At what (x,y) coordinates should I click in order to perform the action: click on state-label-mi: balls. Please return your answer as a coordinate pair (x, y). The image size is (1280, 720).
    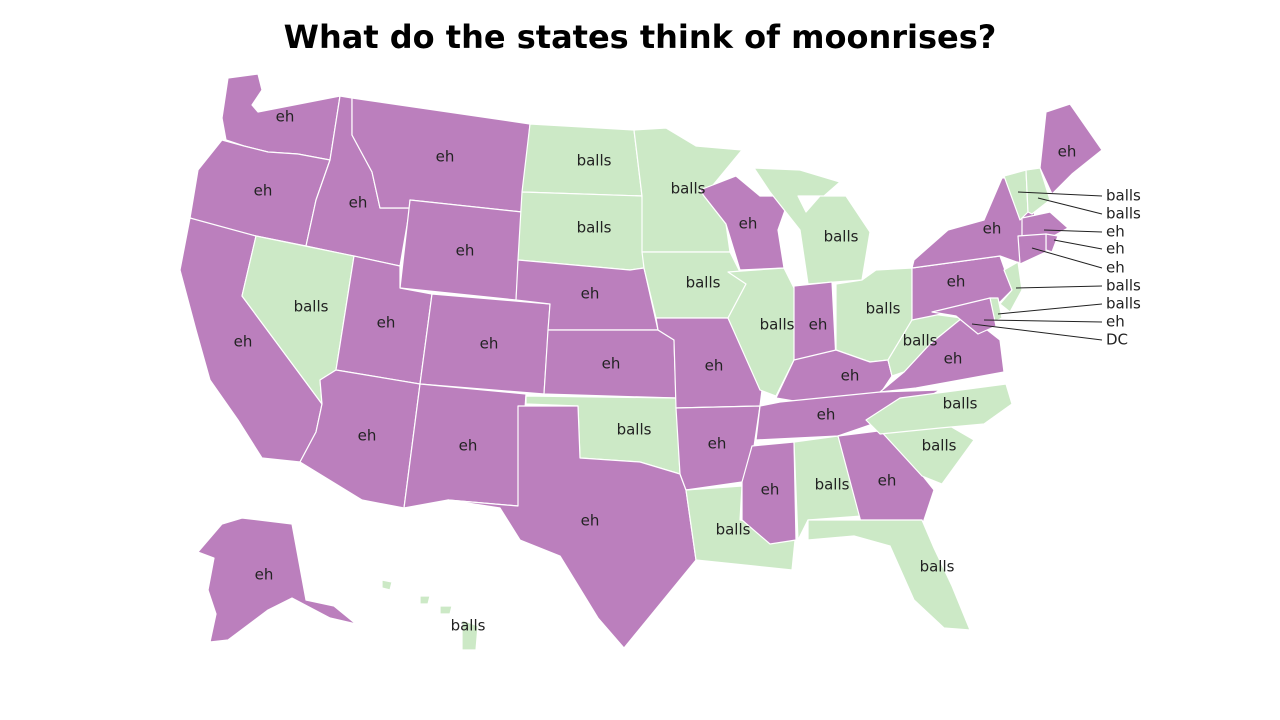
    Looking at the image, I should click on (841, 237).